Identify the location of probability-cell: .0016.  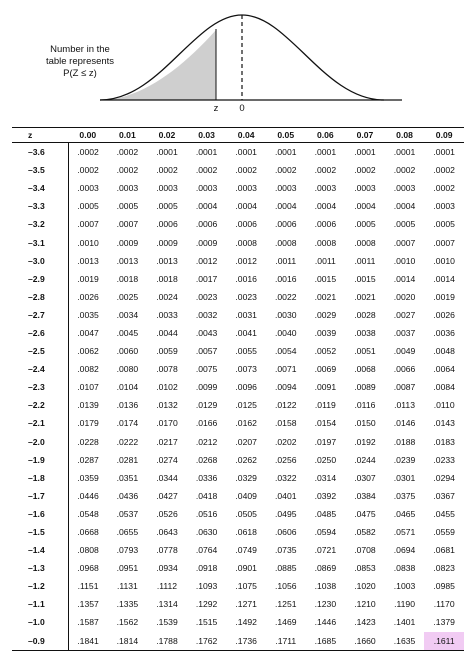
(246, 278).